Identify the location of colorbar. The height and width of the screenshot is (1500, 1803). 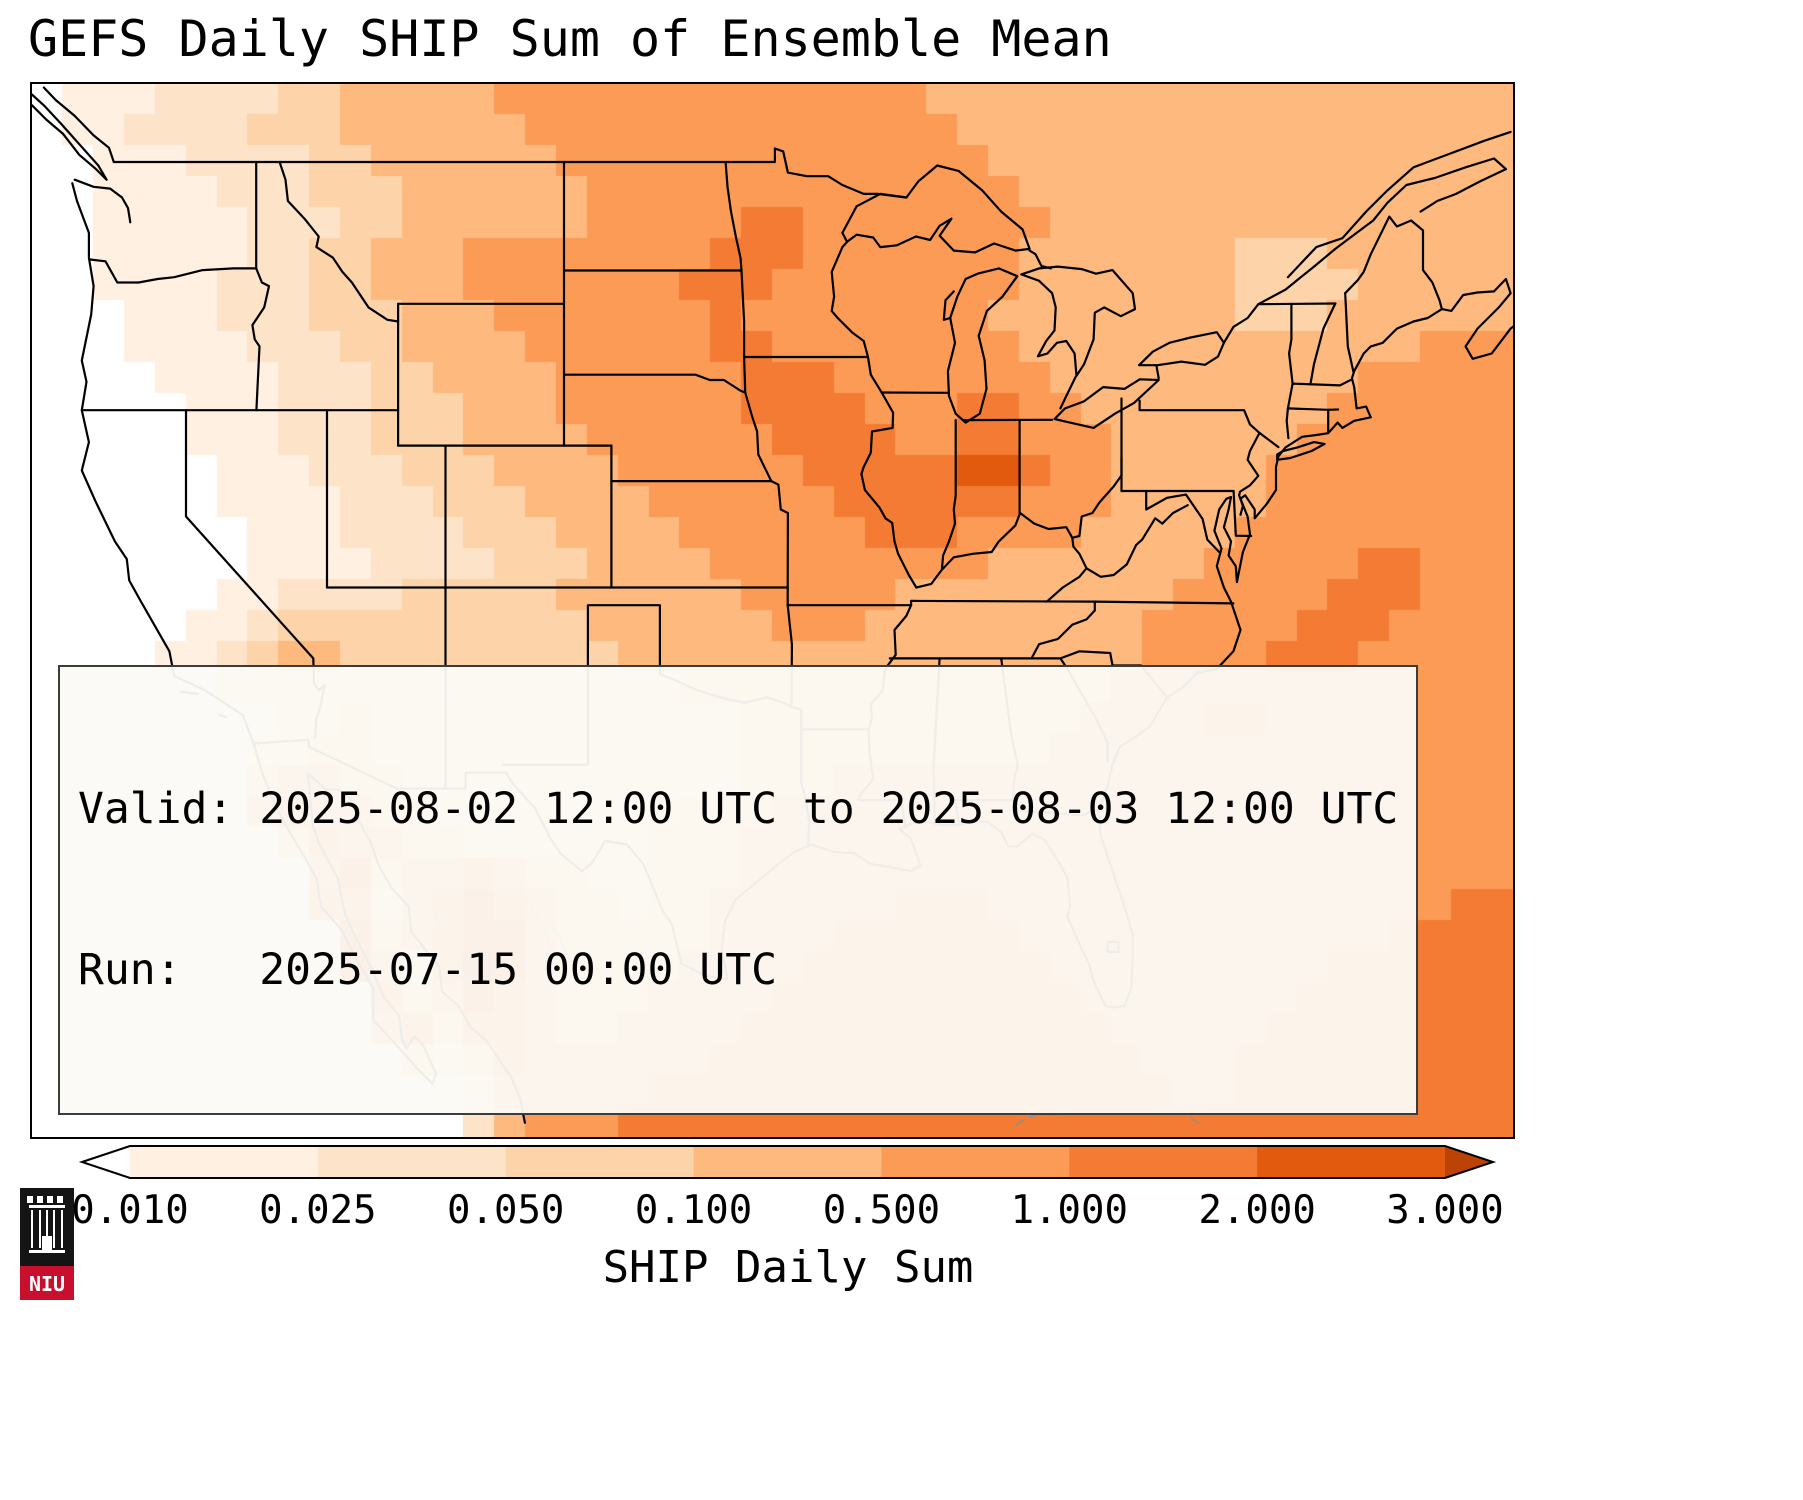
(787, 1162).